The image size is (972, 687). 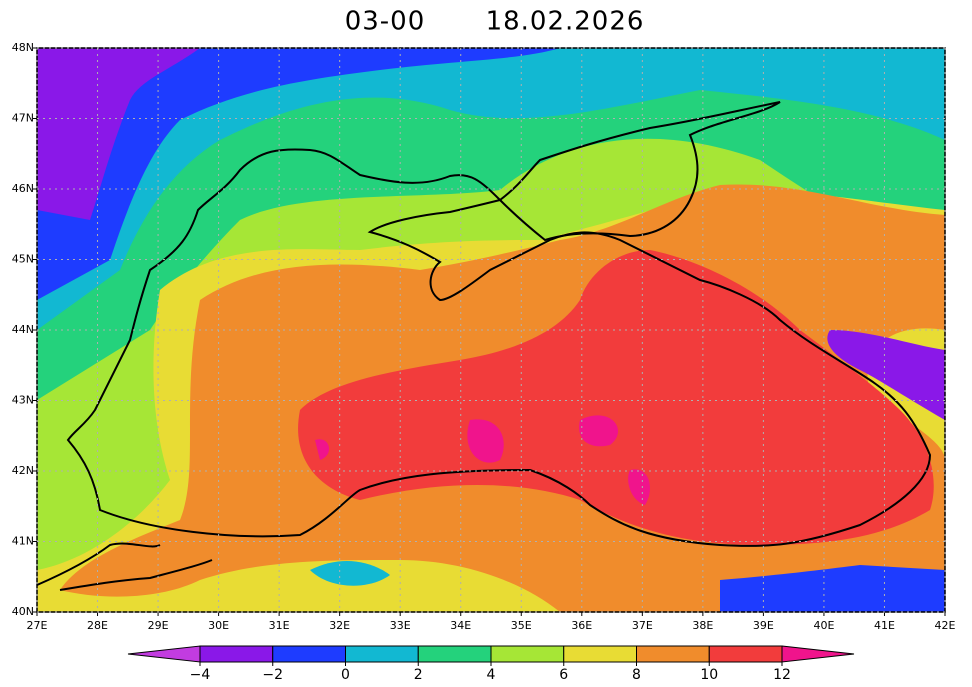 What do you see at coordinates (823, 625) in the screenshot?
I see `lon-tick-label: 40E` at bounding box center [823, 625].